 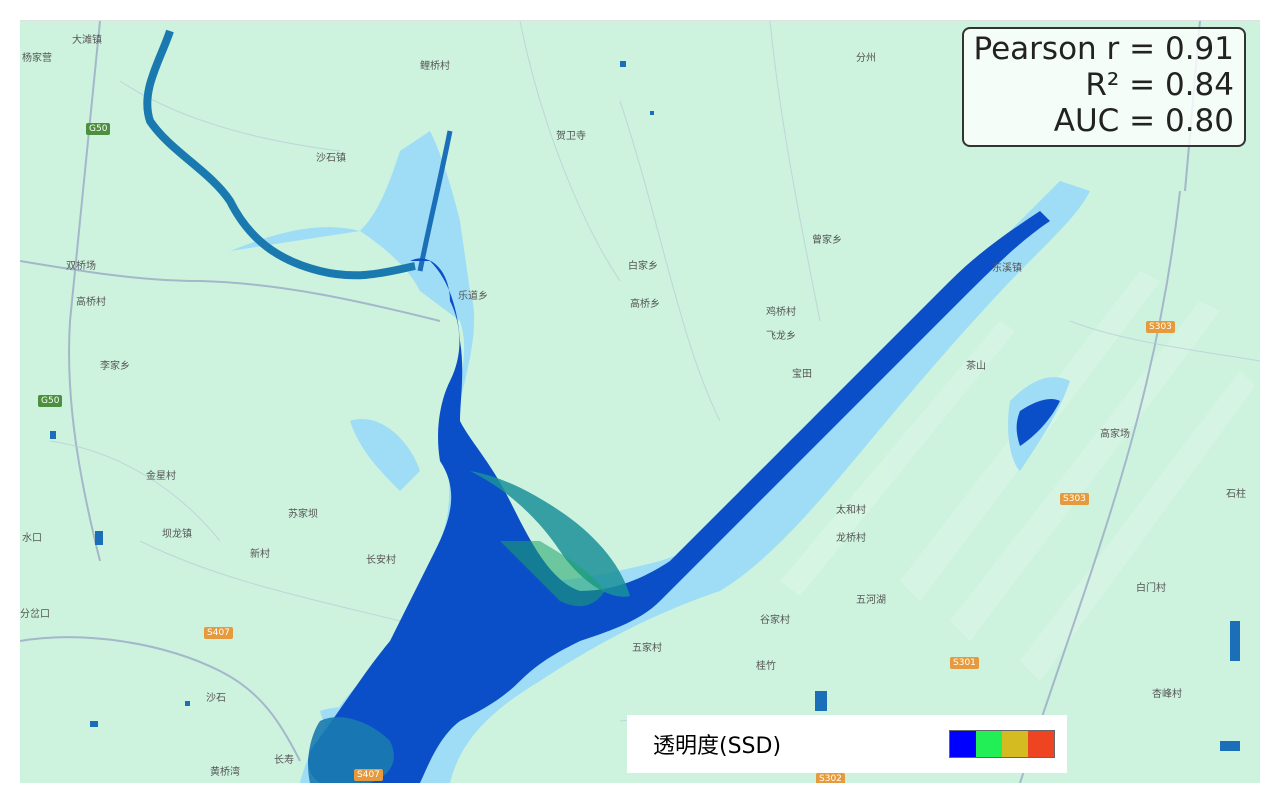 What do you see at coordinates (851, 538) in the screenshot?
I see `place-label: 龙桥村` at bounding box center [851, 538].